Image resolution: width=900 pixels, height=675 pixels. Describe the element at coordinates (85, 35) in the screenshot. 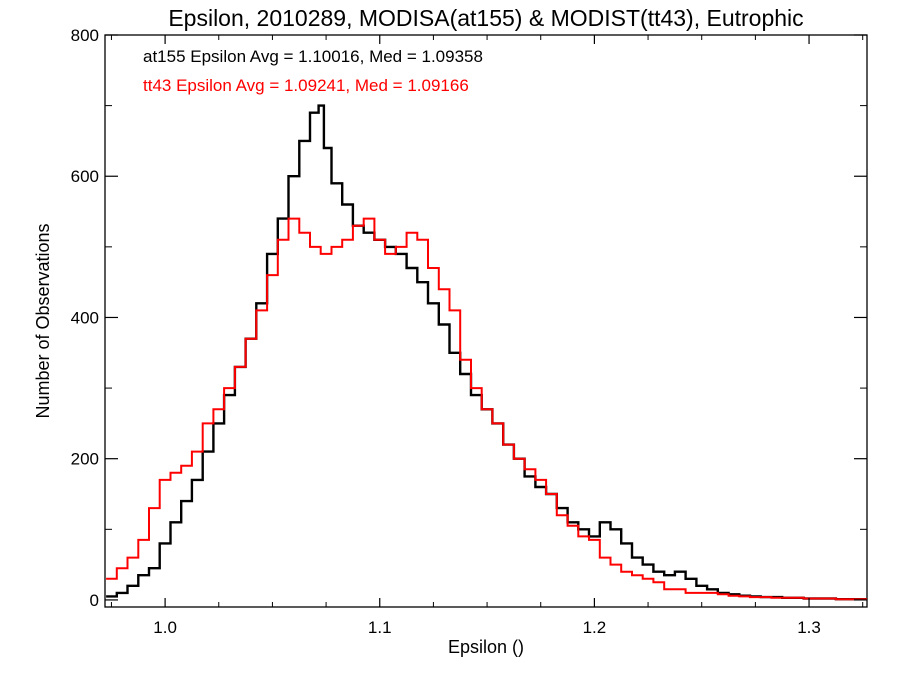

I see `y-tick-label: 800` at that location.